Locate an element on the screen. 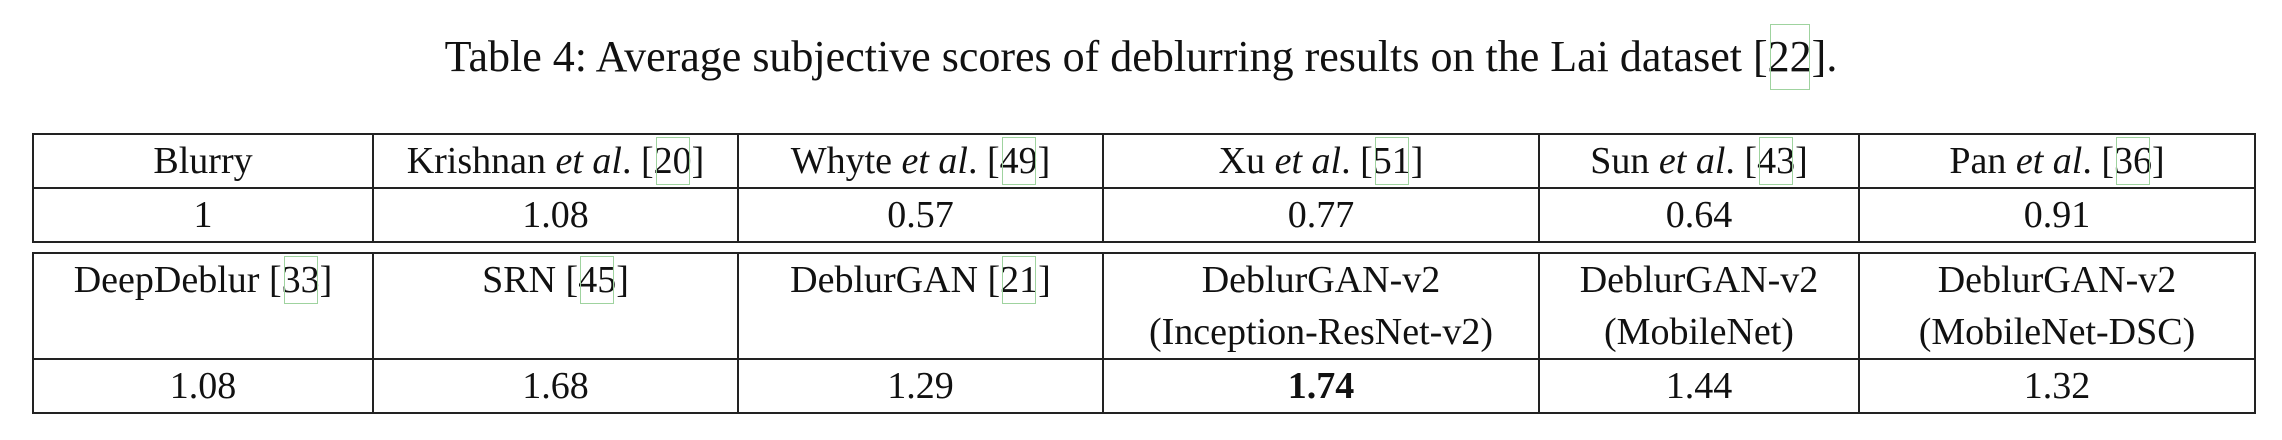  method-variant: (Inception-ResNet-v2) is located at coordinates (1321, 332).